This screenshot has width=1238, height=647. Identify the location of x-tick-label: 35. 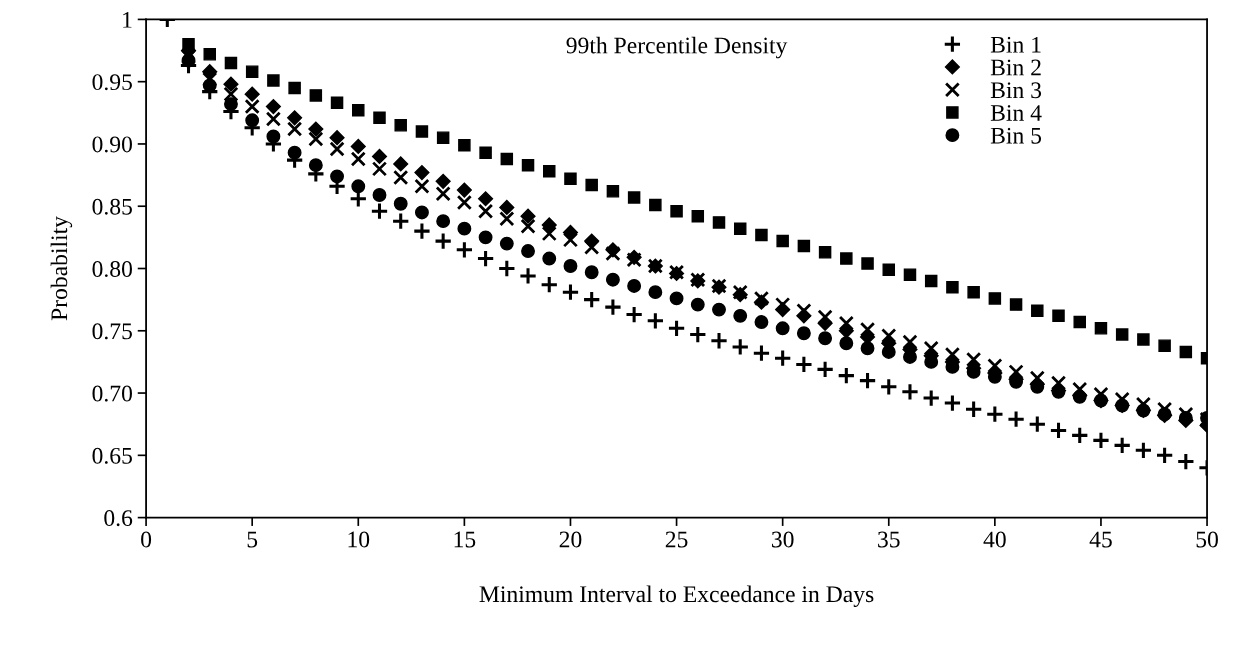
(889, 539).